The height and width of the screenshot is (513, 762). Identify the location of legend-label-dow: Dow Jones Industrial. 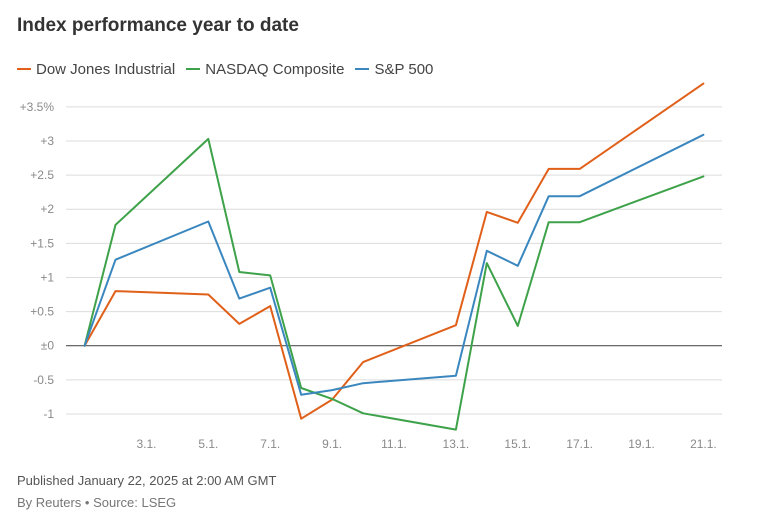
(106, 69).